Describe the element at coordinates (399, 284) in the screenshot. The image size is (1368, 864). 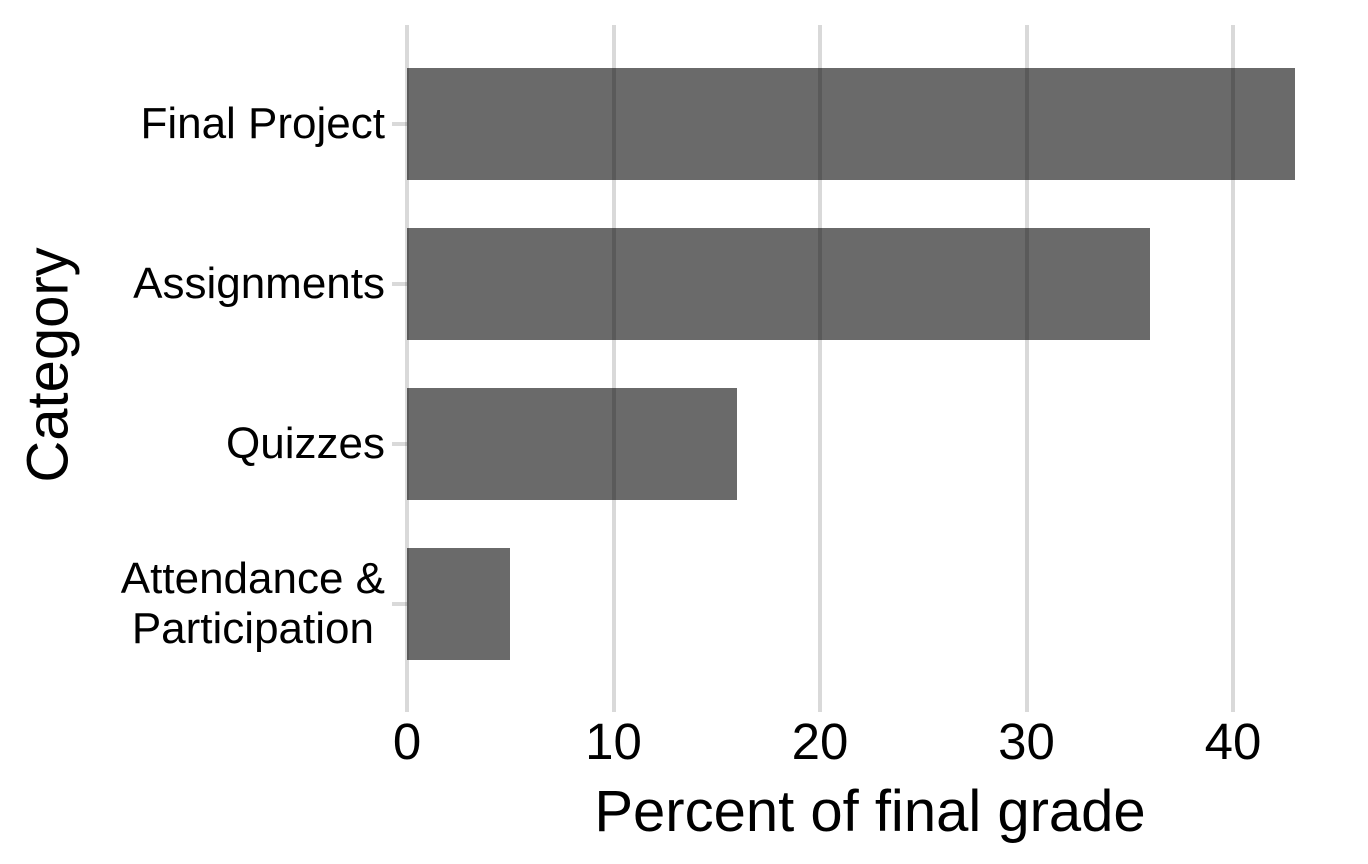
I see `y-axis-tick-assignments` at that location.